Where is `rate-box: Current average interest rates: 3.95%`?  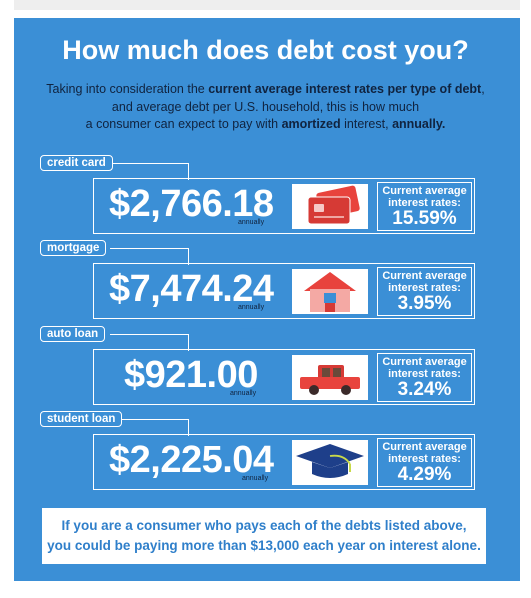
rate-box: Current average interest rates: 3.95% is located at coordinates (424, 291).